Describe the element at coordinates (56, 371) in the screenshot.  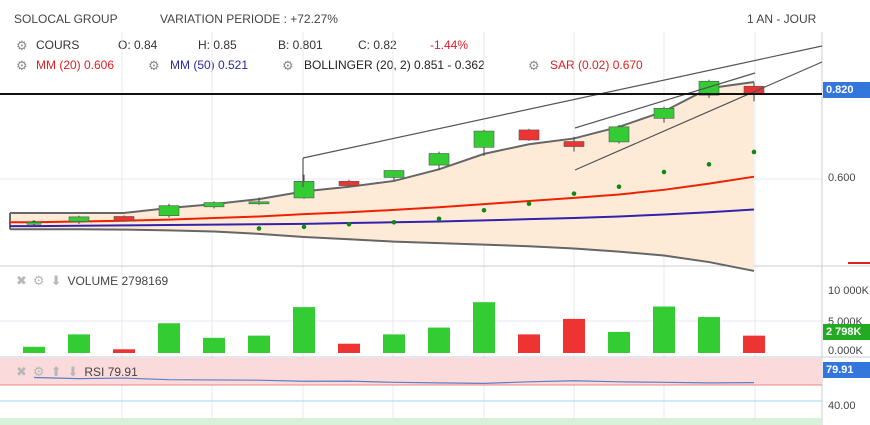
I see `arrow-up-icon: ⬆` at that location.